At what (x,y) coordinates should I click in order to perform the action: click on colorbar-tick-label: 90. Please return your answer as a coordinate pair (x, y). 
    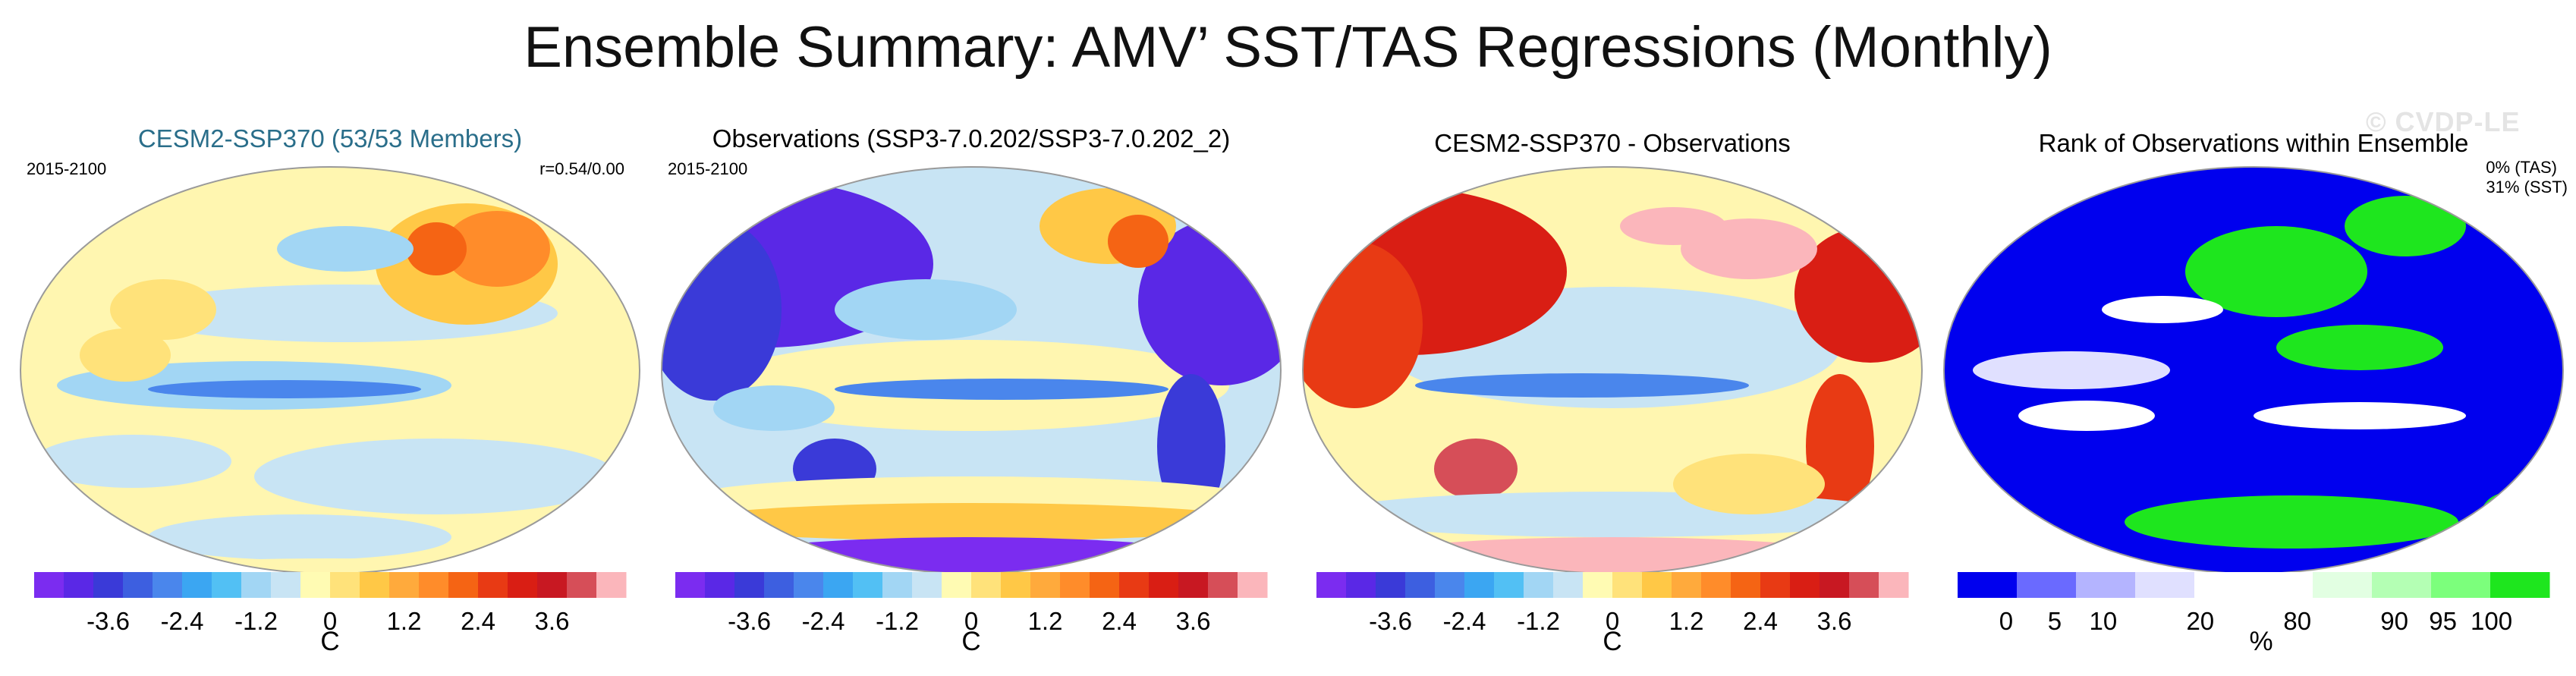
    Looking at the image, I should click on (2394, 621).